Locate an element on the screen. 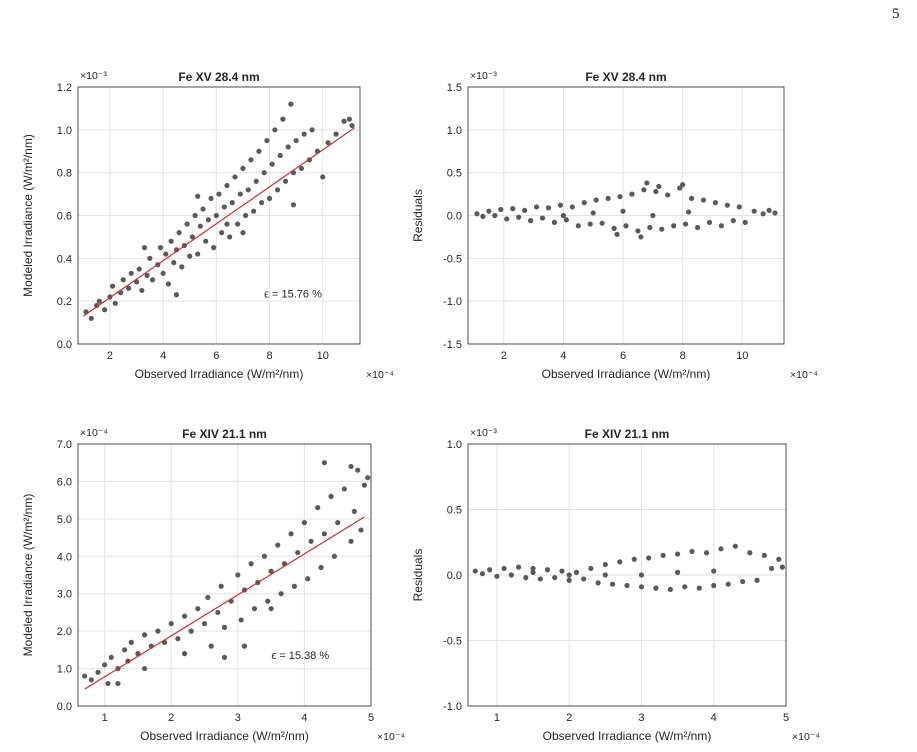 Image resolution: width=917 pixels, height=752 pixels. y-tick-label: 1.2 is located at coordinates (64, 88).